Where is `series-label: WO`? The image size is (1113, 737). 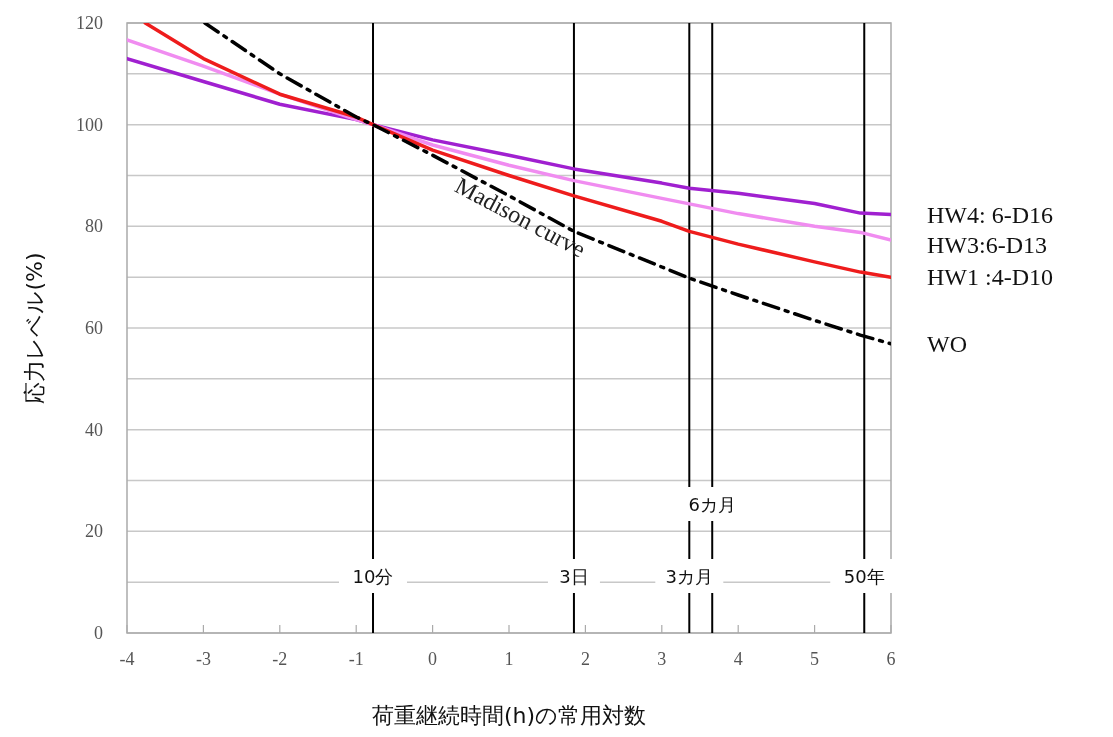
series-label: WO is located at coordinates (947, 343).